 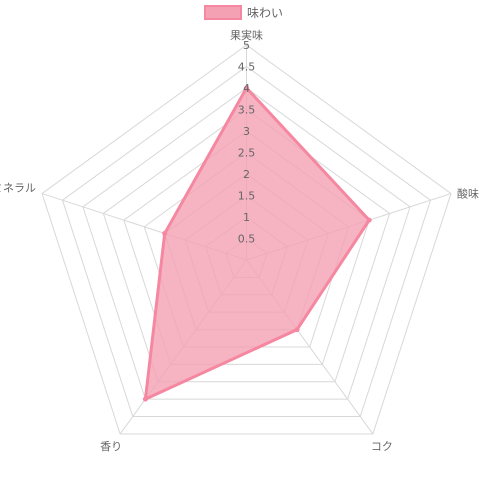 I want to click on legend: 味わい, so click(x=243, y=12).